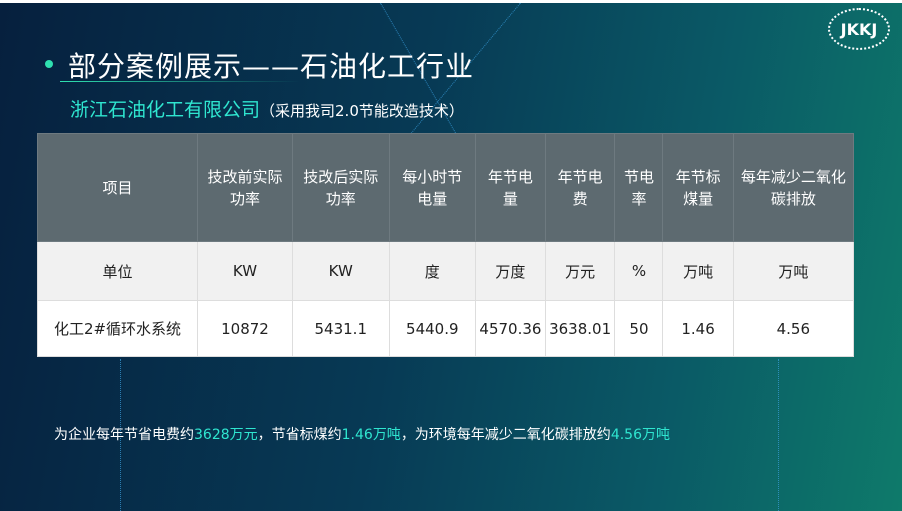 This screenshot has height=511, width=902. I want to click on unit-cell: 万度, so click(510, 271).